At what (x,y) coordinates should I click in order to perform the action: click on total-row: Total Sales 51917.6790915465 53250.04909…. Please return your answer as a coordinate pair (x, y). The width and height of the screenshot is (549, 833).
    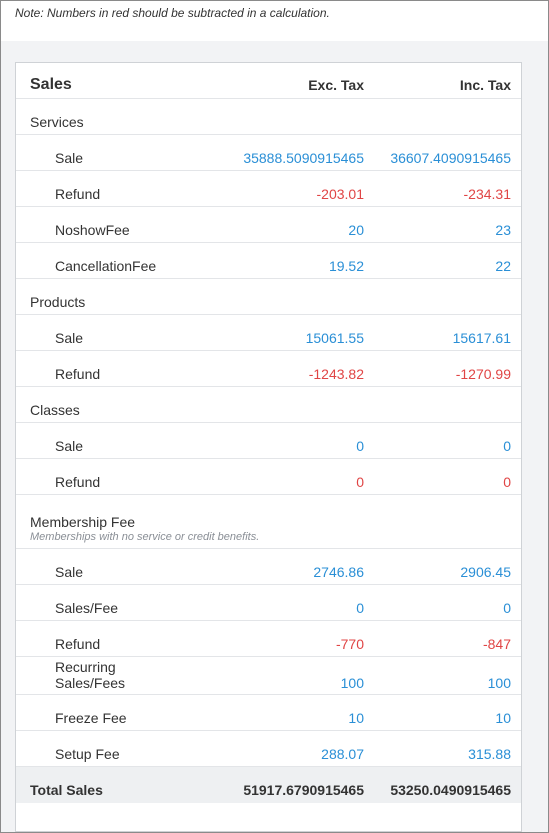
    Looking at the image, I should click on (268, 785).